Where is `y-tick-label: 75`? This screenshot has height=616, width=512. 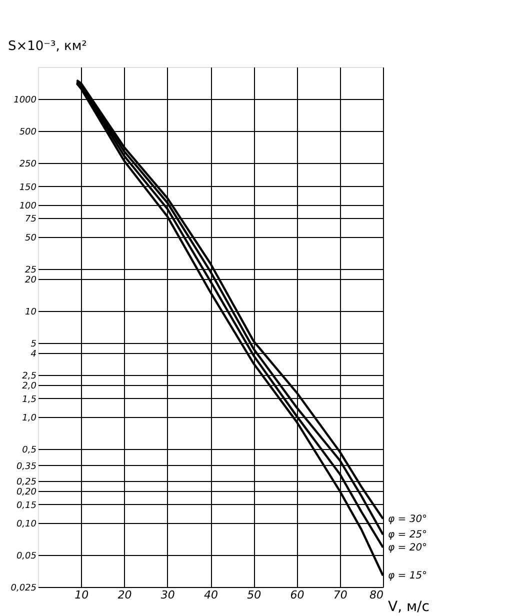
y-tick-label: 75 is located at coordinates (31, 219).